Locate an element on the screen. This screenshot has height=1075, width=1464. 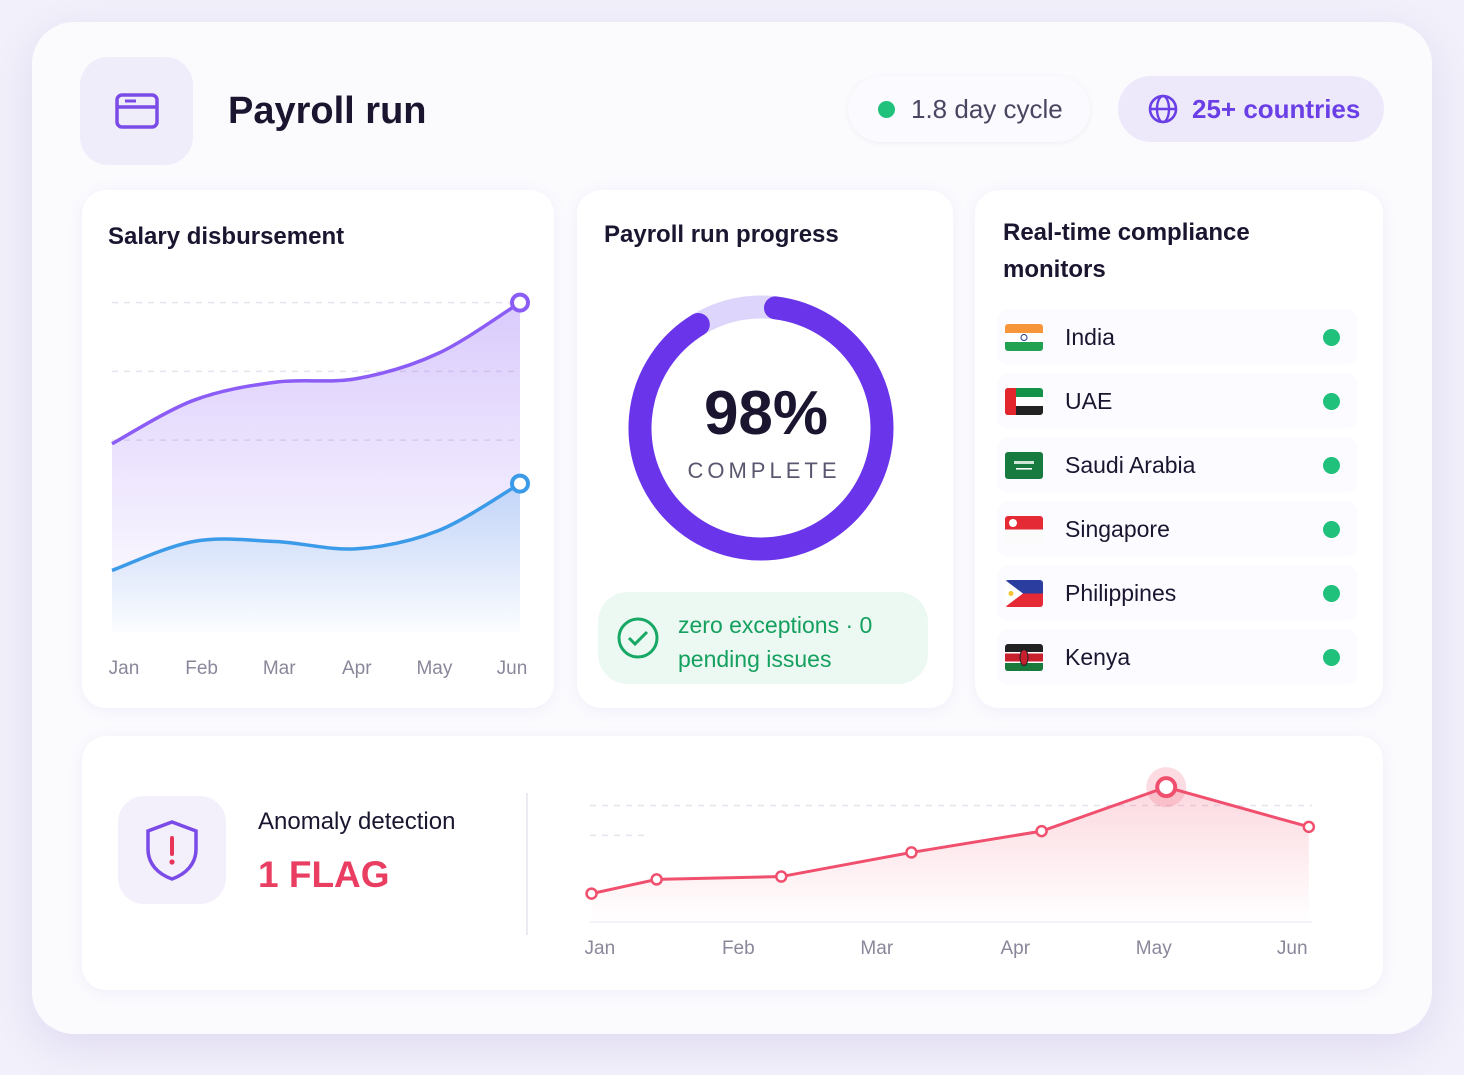
header-icon is located at coordinates (136, 111).